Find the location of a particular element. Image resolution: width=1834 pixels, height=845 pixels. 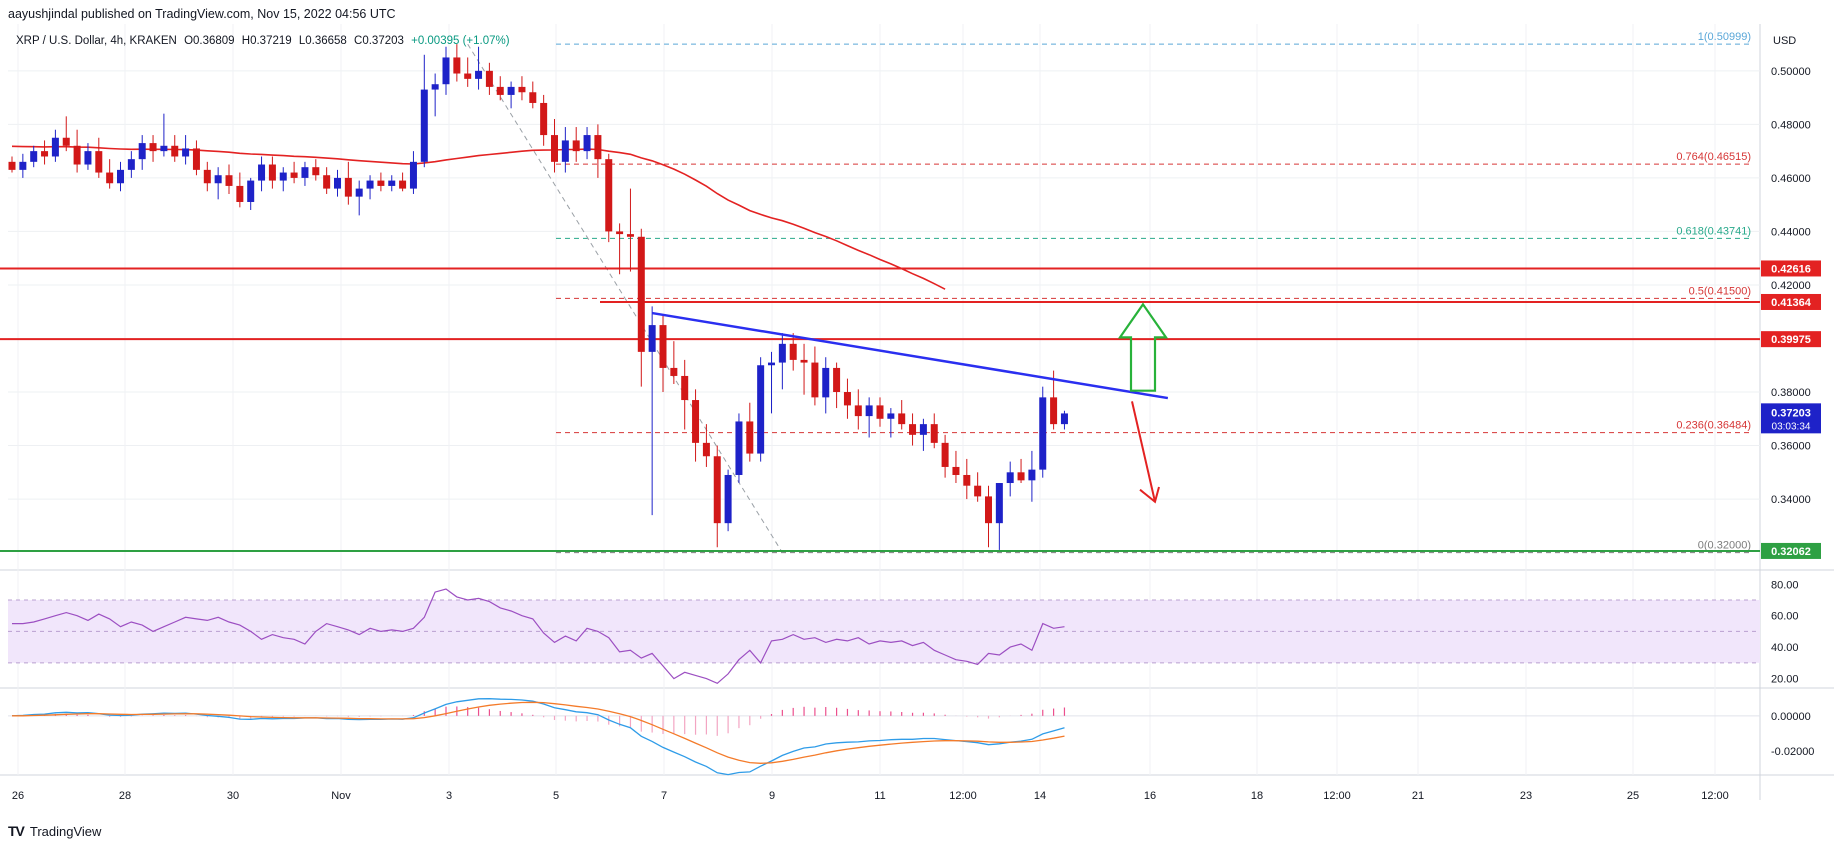

price-level-badge is located at coordinates (1791, 301).